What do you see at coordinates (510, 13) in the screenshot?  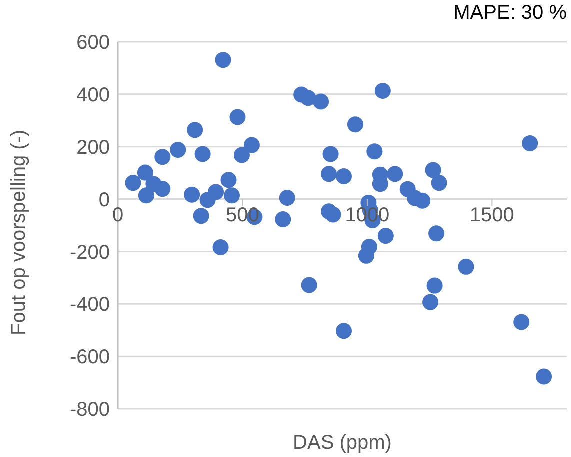 I see `text: MAPE: 30 %` at bounding box center [510, 13].